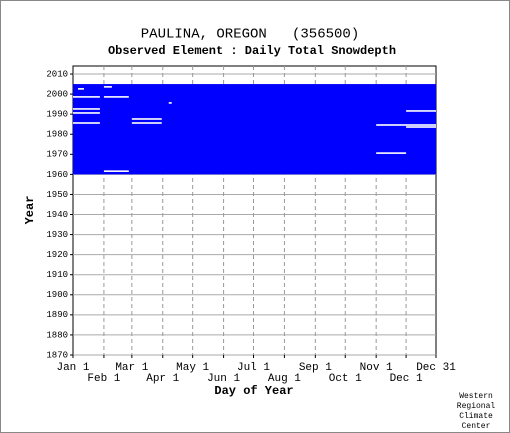 The height and width of the screenshot is (433, 510). What do you see at coordinates (223, 379) in the screenshot?
I see `x-tick-label: Jun 1` at bounding box center [223, 379].